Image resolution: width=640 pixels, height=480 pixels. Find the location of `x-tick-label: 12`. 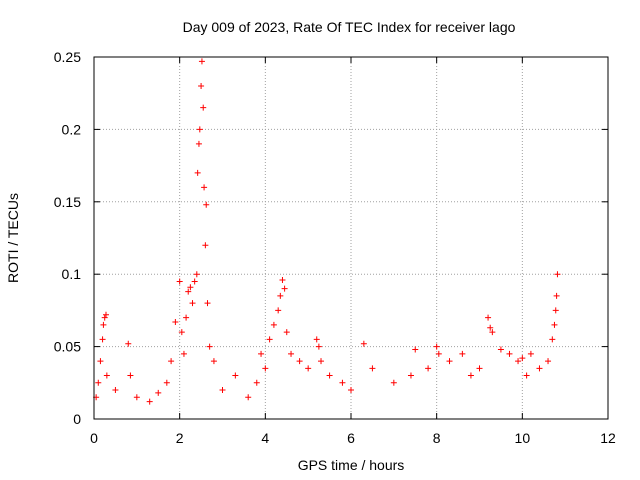

x-tick-label: 12 is located at coordinates (608, 438).